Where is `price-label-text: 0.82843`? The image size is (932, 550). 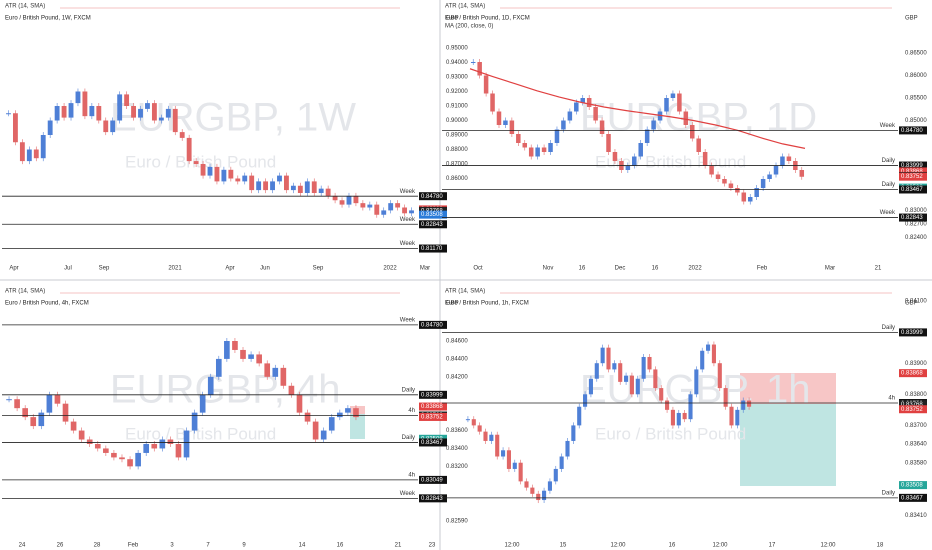 price-label-text: 0.82843 is located at coordinates (912, 218).